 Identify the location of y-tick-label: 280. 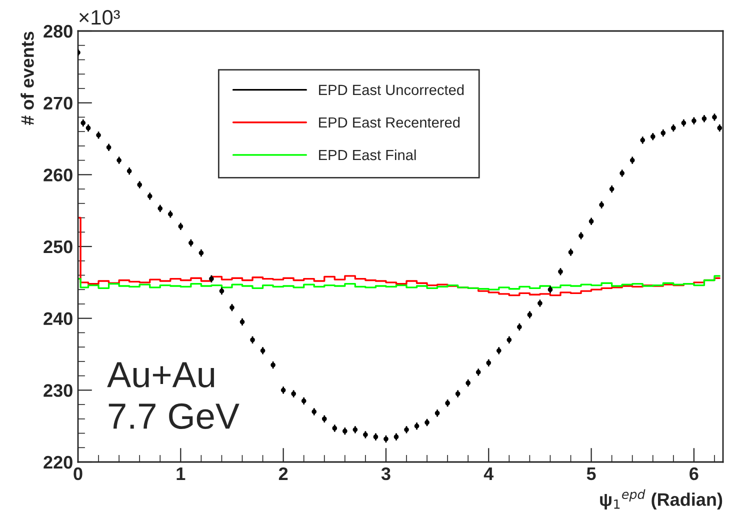
(58, 31).